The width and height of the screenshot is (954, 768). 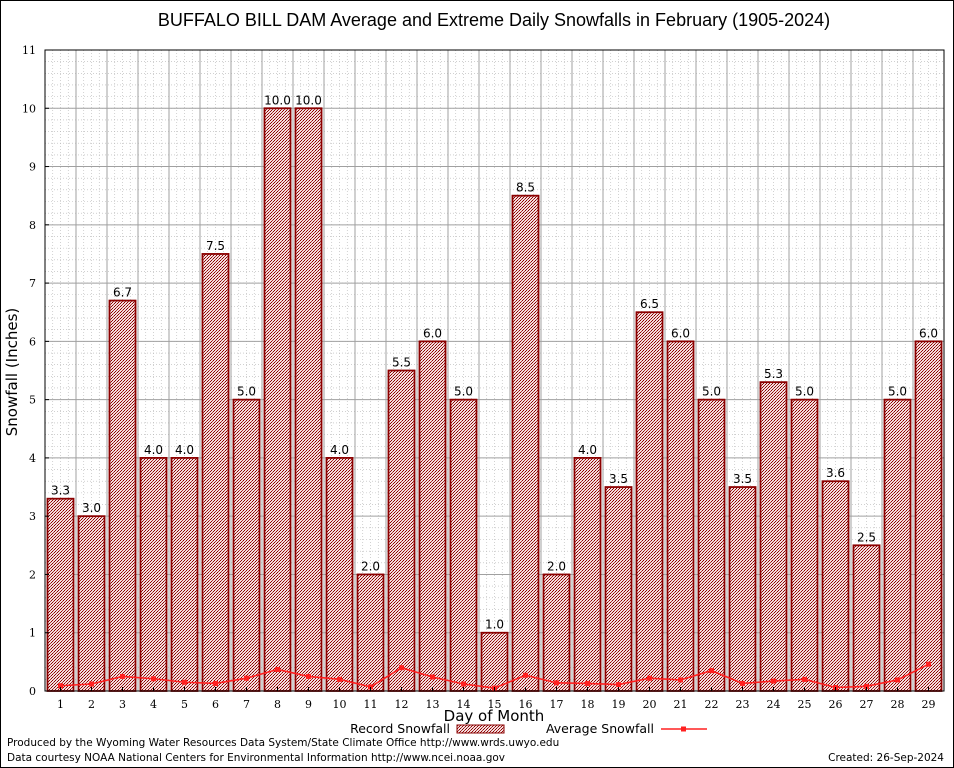 I want to click on x-tick-label: 22, so click(x=712, y=704).